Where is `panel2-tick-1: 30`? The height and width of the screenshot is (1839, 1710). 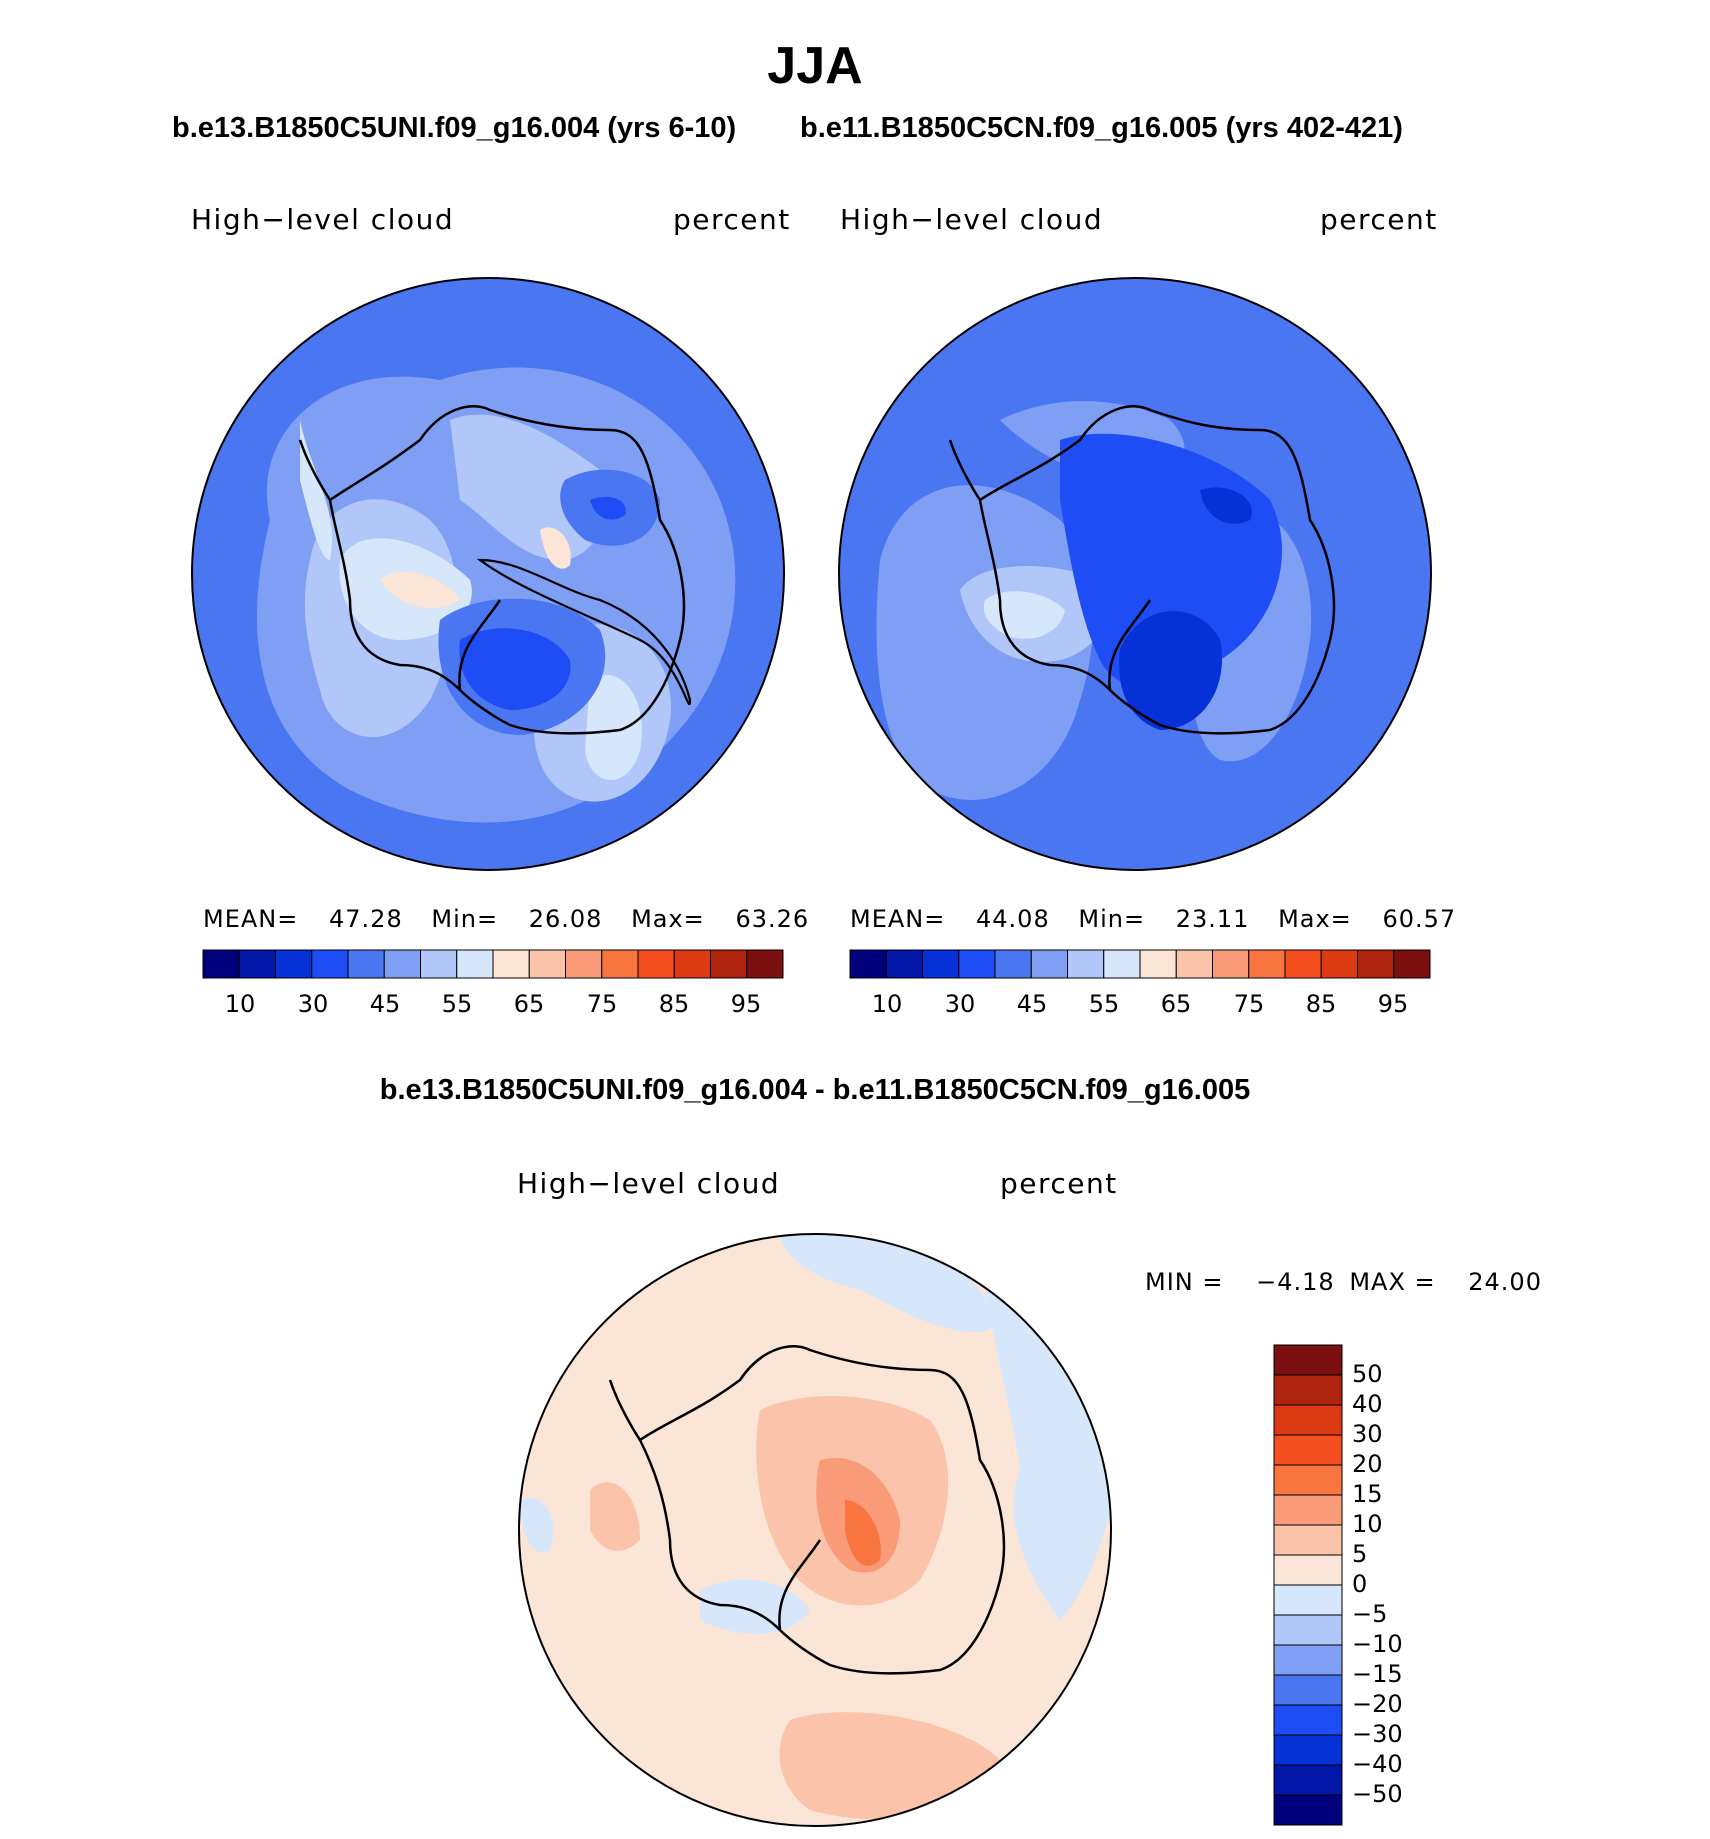 panel2-tick-1: 30 is located at coordinates (960, 1004).